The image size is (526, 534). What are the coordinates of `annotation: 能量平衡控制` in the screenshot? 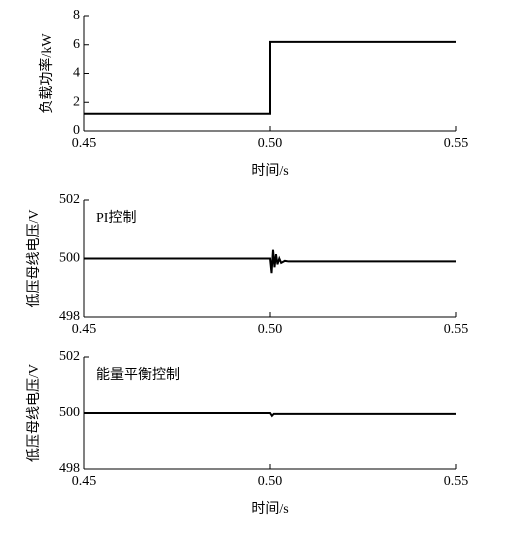 It's located at (138, 375).